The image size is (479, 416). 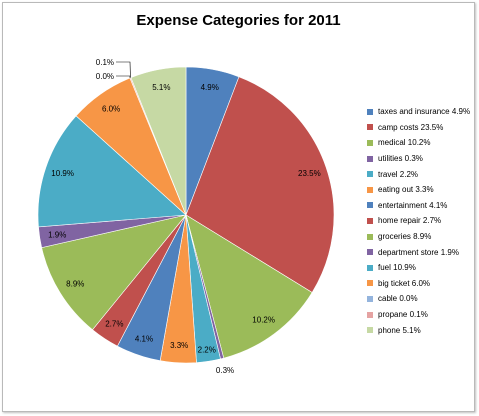 What do you see at coordinates (263, 320) in the screenshot?
I see `data-label-medical: 10.2%` at bounding box center [263, 320].